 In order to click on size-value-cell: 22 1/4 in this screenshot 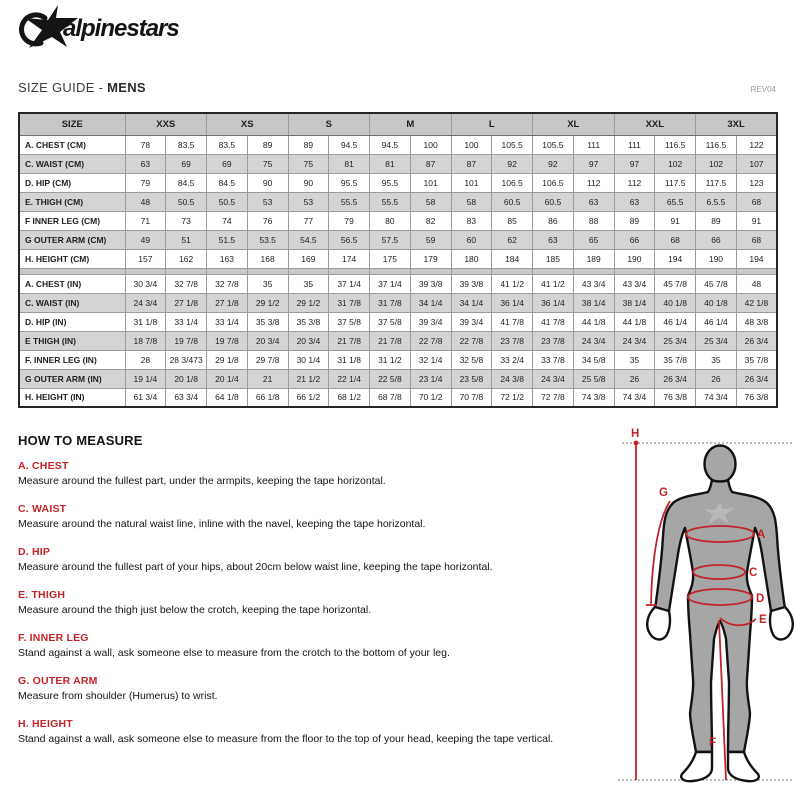, I will do `click(349, 378)`.